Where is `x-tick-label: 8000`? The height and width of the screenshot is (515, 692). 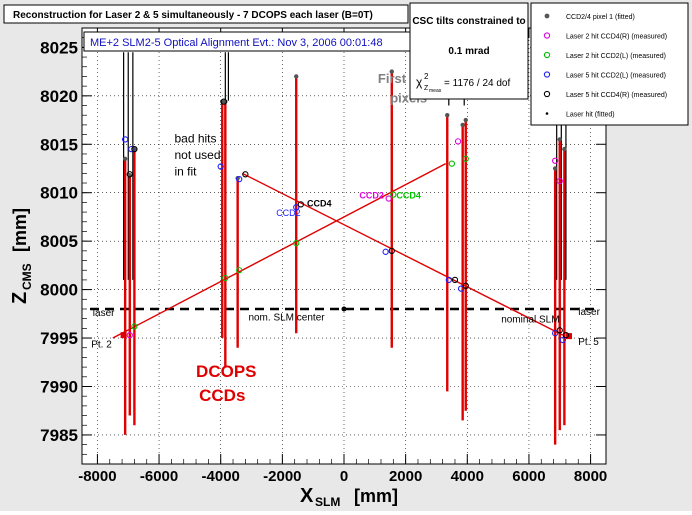
x-tick-label: 8000 is located at coordinates (590, 476).